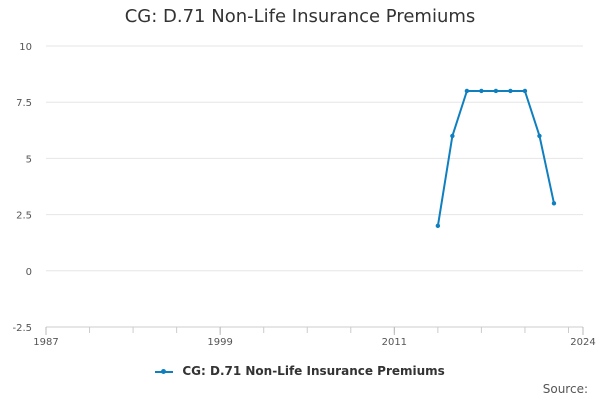 This screenshot has height=400, width=600. What do you see at coordinates (496, 158) in the screenshot?
I see `series-group` at bounding box center [496, 158].